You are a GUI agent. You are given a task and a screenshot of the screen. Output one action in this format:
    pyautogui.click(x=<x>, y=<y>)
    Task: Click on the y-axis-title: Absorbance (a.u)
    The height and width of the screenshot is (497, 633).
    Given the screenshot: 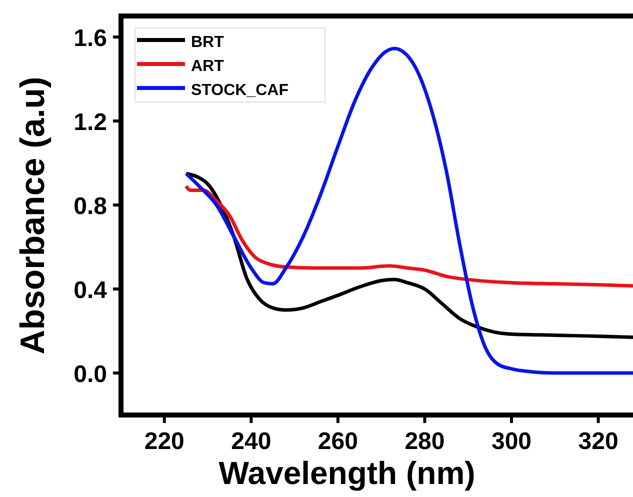 What is the action you would take?
    pyautogui.click(x=33, y=215)
    